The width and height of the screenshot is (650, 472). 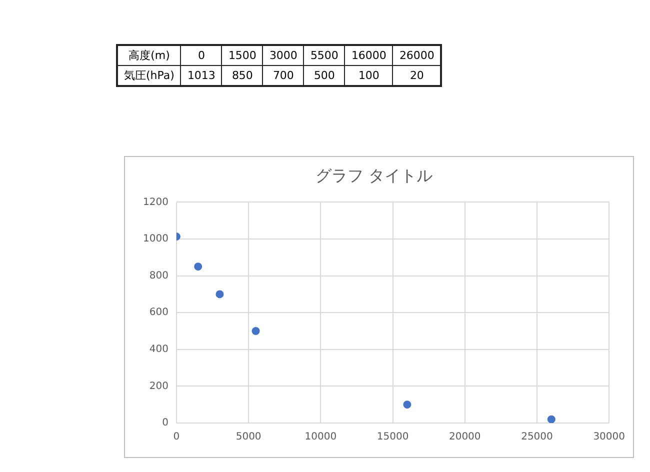 I want to click on x-tick-label: 15000, so click(x=392, y=437).